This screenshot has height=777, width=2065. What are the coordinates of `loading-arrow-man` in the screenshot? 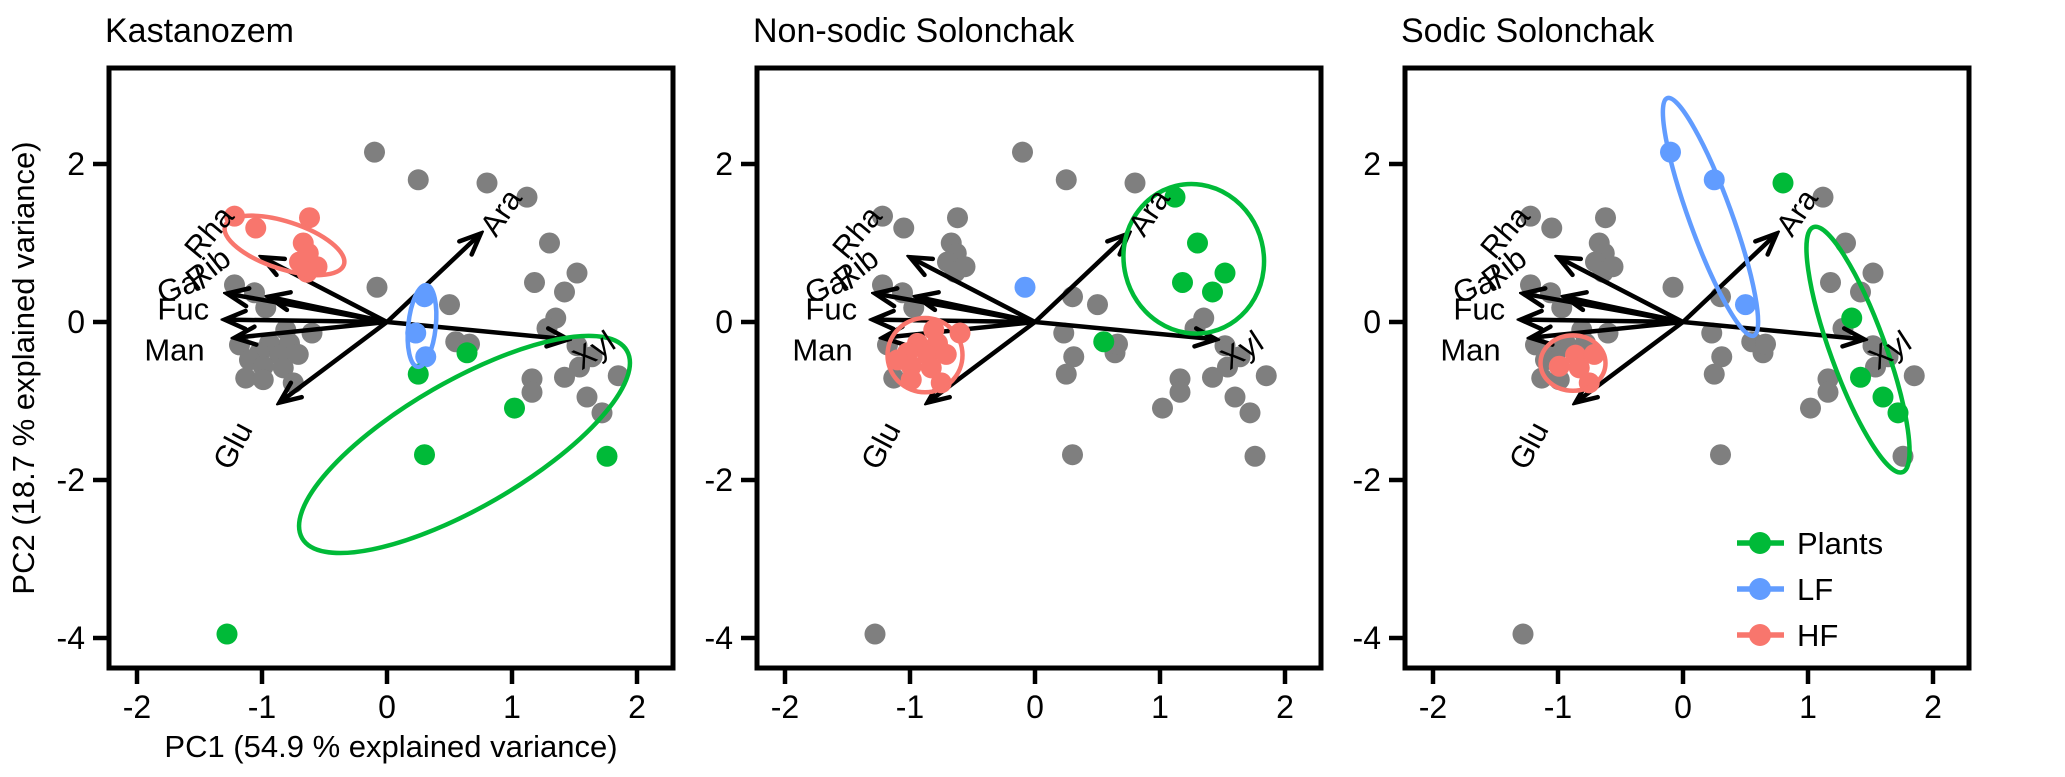 It's located at (1607, 328).